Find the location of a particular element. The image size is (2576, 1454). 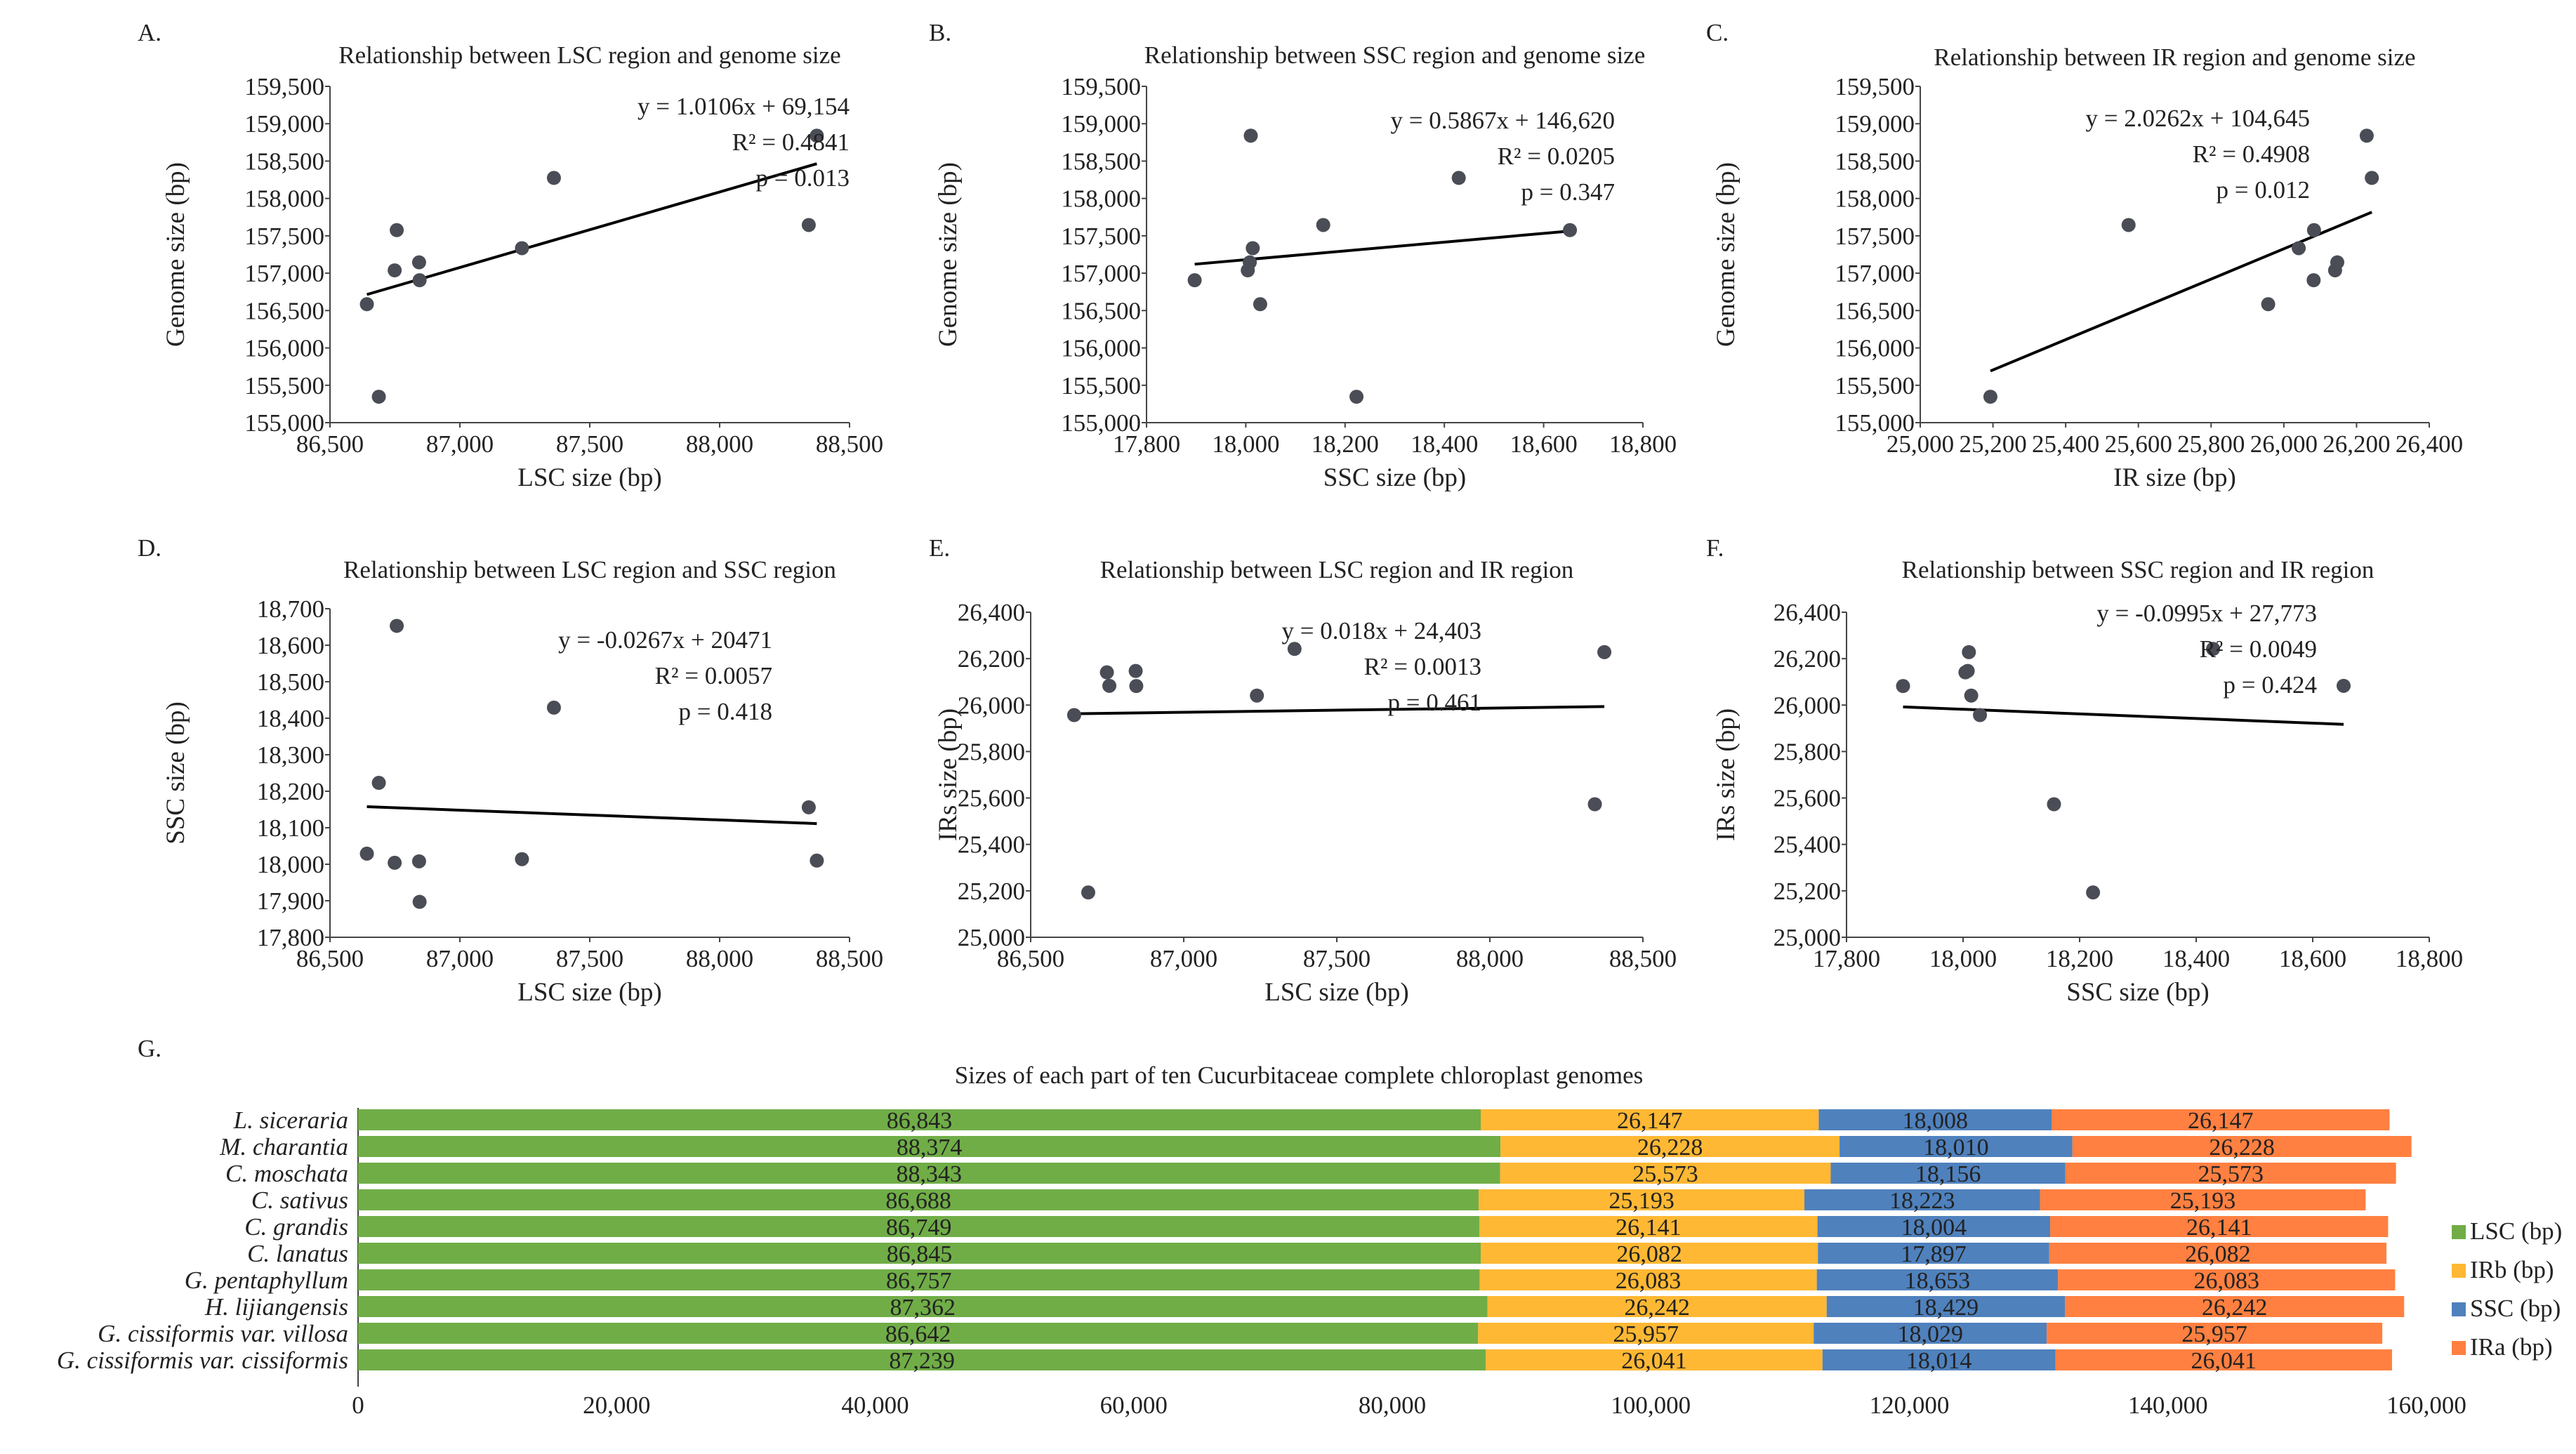

category-label: H. lijiangensis is located at coordinates (276, 1307).